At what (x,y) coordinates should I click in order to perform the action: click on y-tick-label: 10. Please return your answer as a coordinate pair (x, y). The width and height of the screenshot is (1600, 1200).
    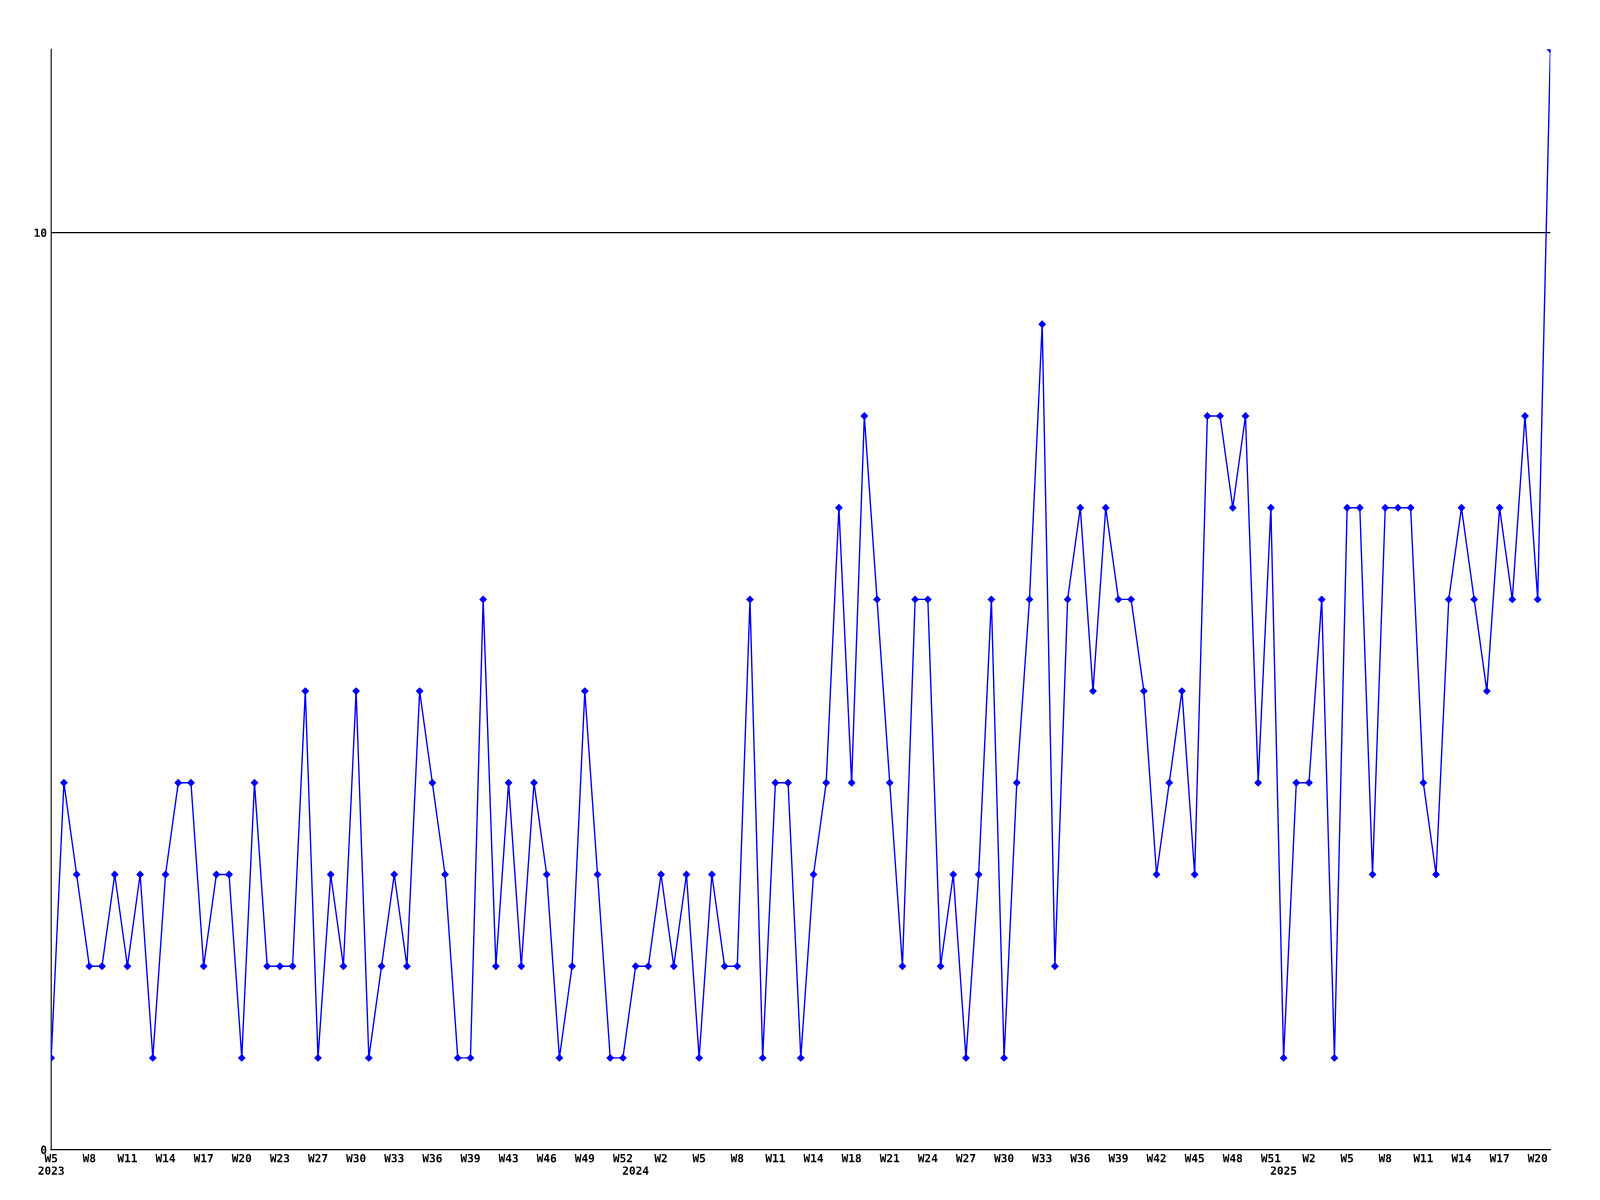
    Looking at the image, I should click on (40, 232).